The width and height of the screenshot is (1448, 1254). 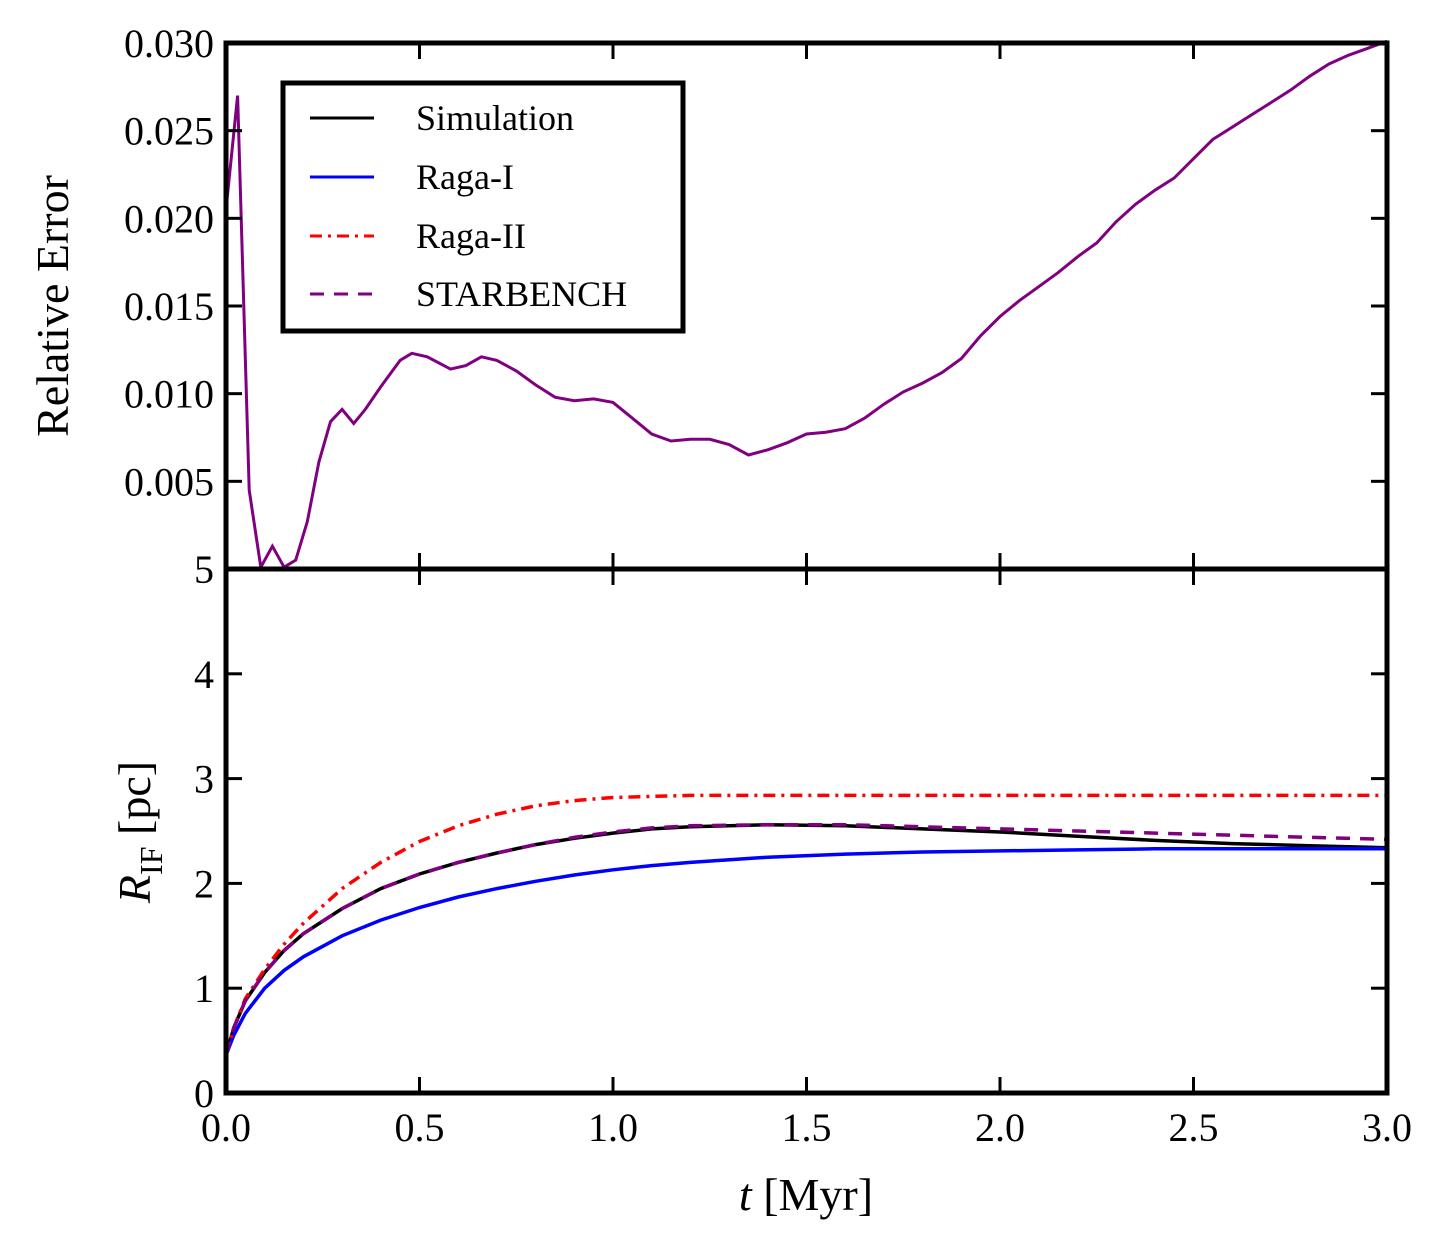 What do you see at coordinates (1387, 1127) in the screenshot?
I see `bottom-xtick-label: 3.0` at bounding box center [1387, 1127].